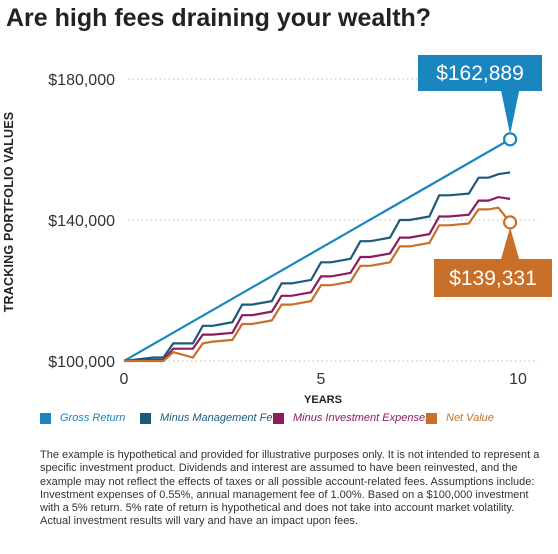 The image size is (558, 554). What do you see at coordinates (323, 400) in the screenshot?
I see `x-axis-label: YEARS` at bounding box center [323, 400].